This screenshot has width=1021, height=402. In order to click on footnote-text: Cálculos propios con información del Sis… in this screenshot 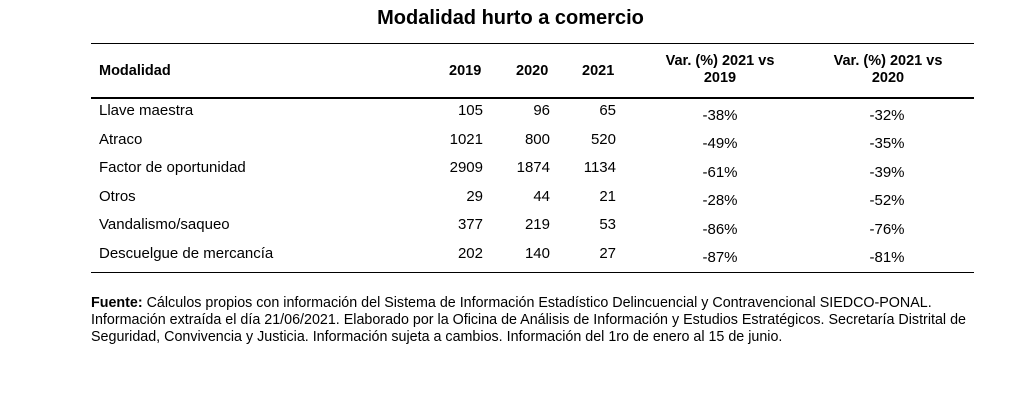, I will do `click(528, 320)`.